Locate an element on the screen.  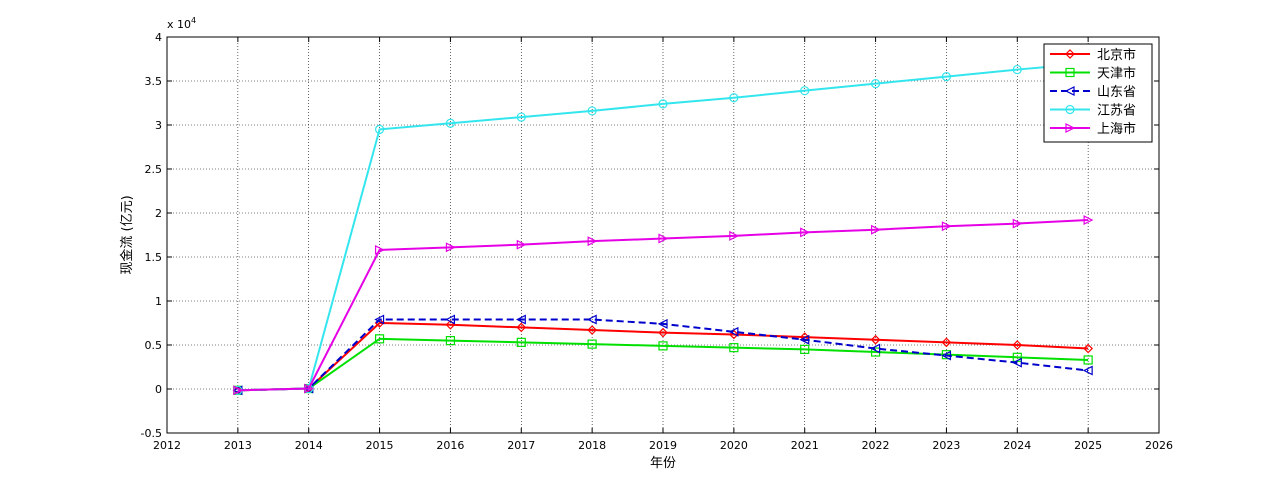
x-tick-label: 2014 is located at coordinates (309, 445).